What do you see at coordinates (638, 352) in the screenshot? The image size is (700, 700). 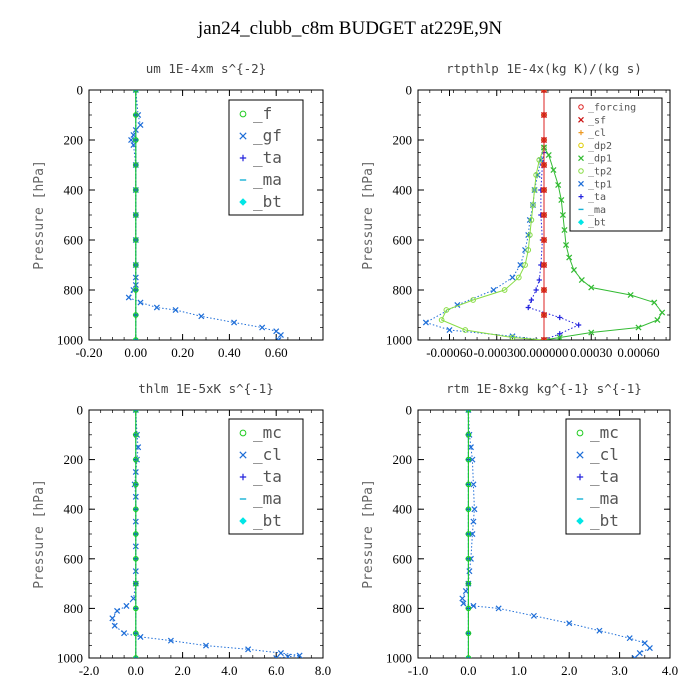 I see `x-tick-label: 0.00060` at bounding box center [638, 352].